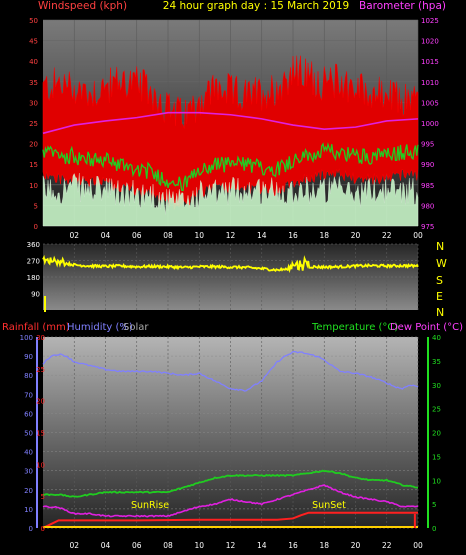 Image resolution: width=466 pixels, height=555 pixels. I want to click on direction-tick-label: 360, so click(33, 245).